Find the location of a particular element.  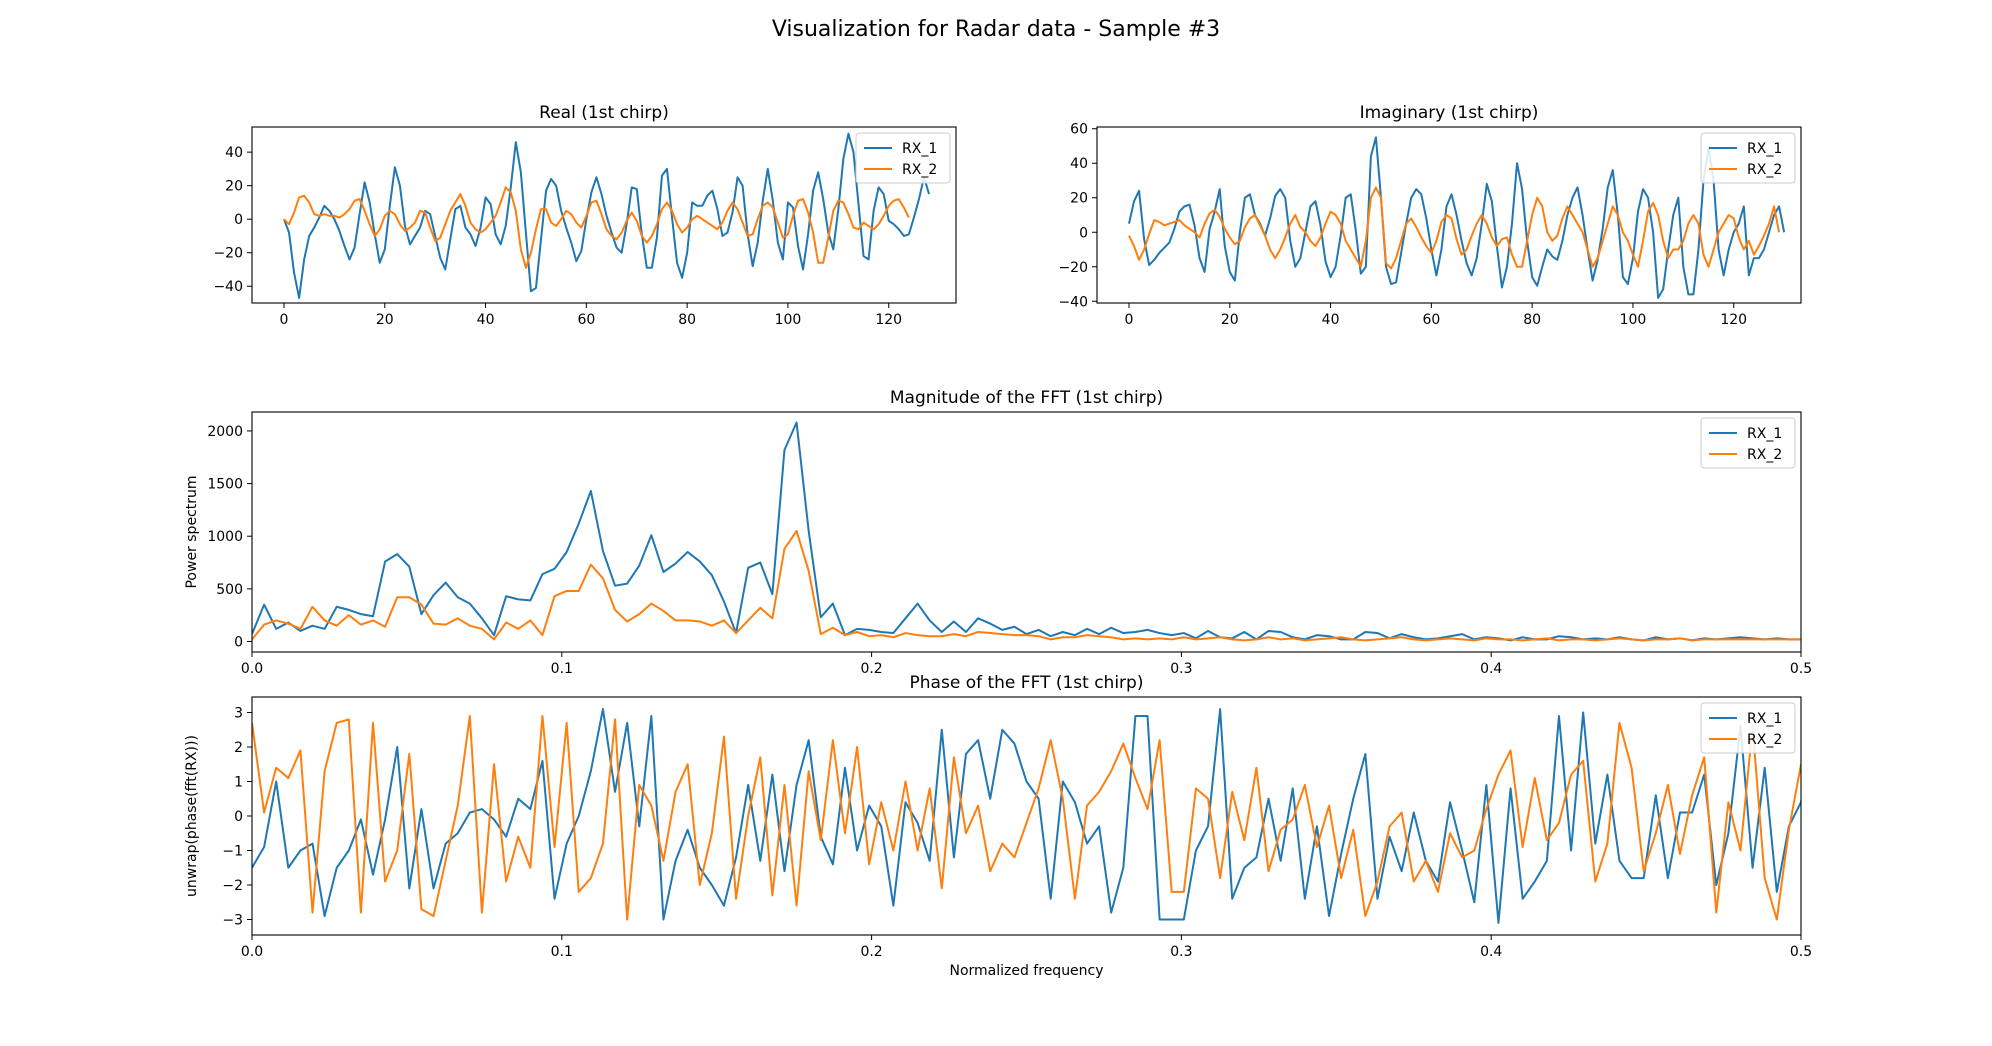

x-axis-label: Normalized frequency is located at coordinates (1026, 971).